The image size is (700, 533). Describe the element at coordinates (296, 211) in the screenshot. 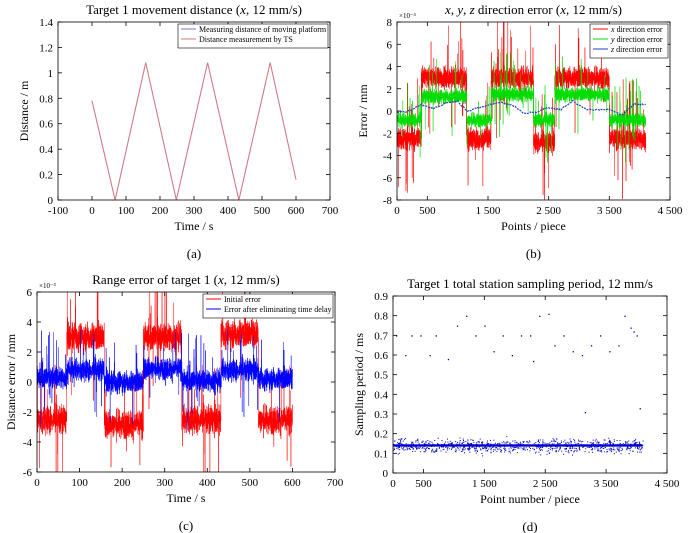

I see `x-tick-label: 600` at that location.